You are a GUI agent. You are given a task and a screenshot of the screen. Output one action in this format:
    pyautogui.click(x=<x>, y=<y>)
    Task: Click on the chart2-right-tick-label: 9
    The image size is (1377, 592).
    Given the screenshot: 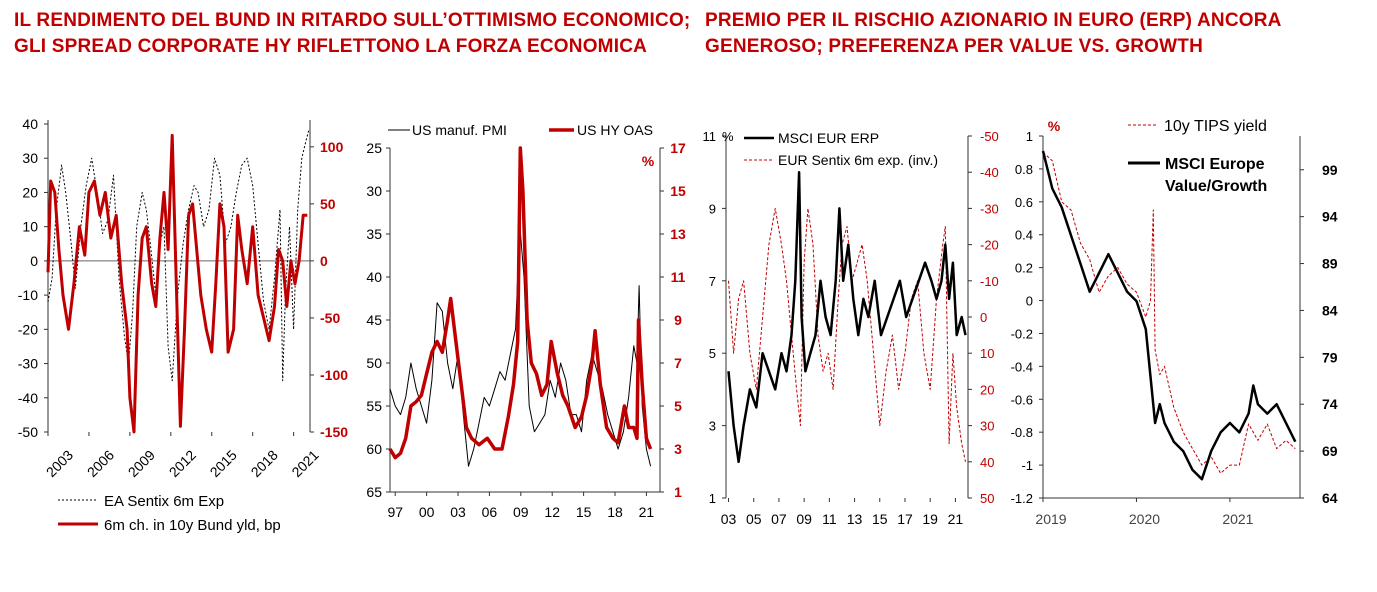 What is the action you would take?
    pyautogui.click(x=678, y=320)
    